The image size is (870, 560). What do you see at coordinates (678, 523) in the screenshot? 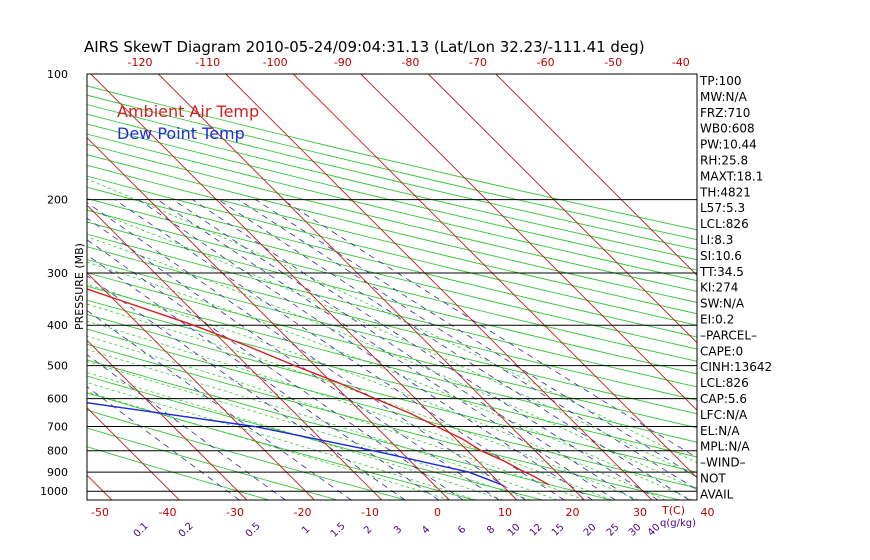
I see `mixing-ratio-unit: q(g/kg)` at bounding box center [678, 523].